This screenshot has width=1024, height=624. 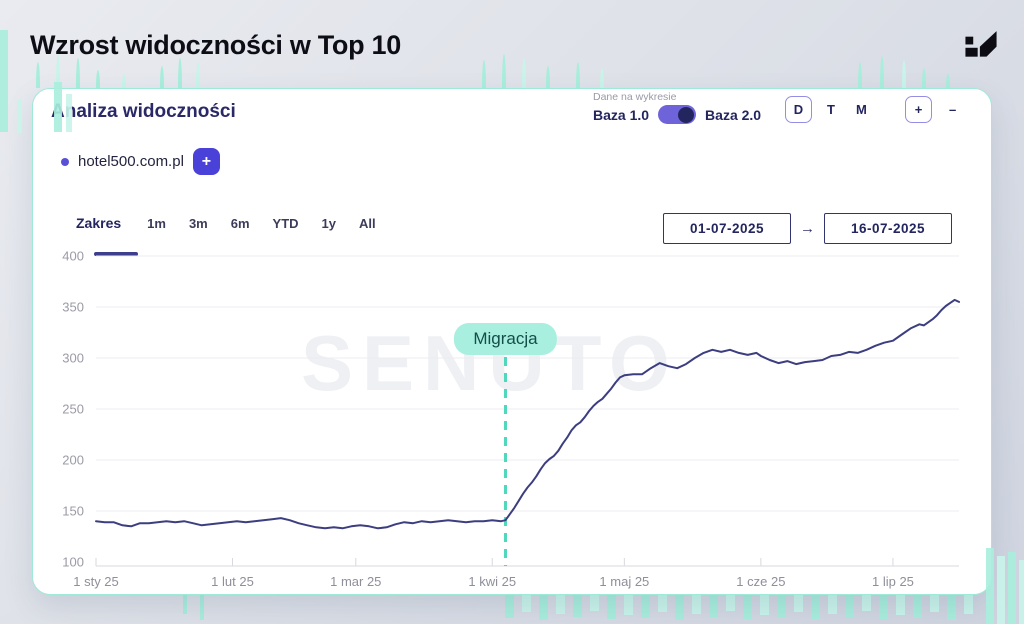 I want to click on y-tick-label: 350, so click(x=73, y=307).